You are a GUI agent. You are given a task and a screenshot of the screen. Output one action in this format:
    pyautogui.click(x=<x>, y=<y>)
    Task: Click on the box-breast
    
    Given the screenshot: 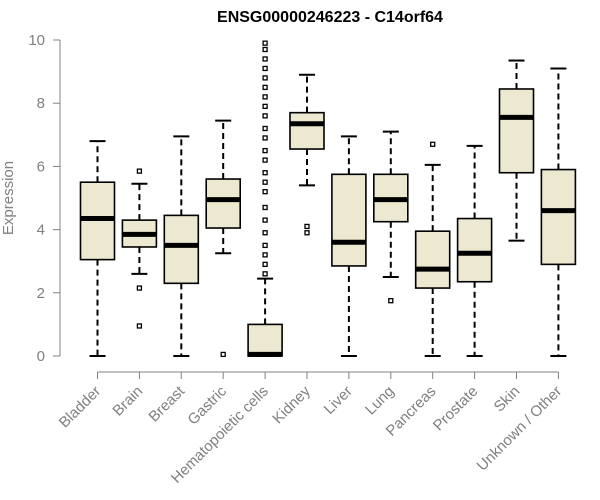 What is the action you would take?
    pyautogui.click(x=181, y=246)
    